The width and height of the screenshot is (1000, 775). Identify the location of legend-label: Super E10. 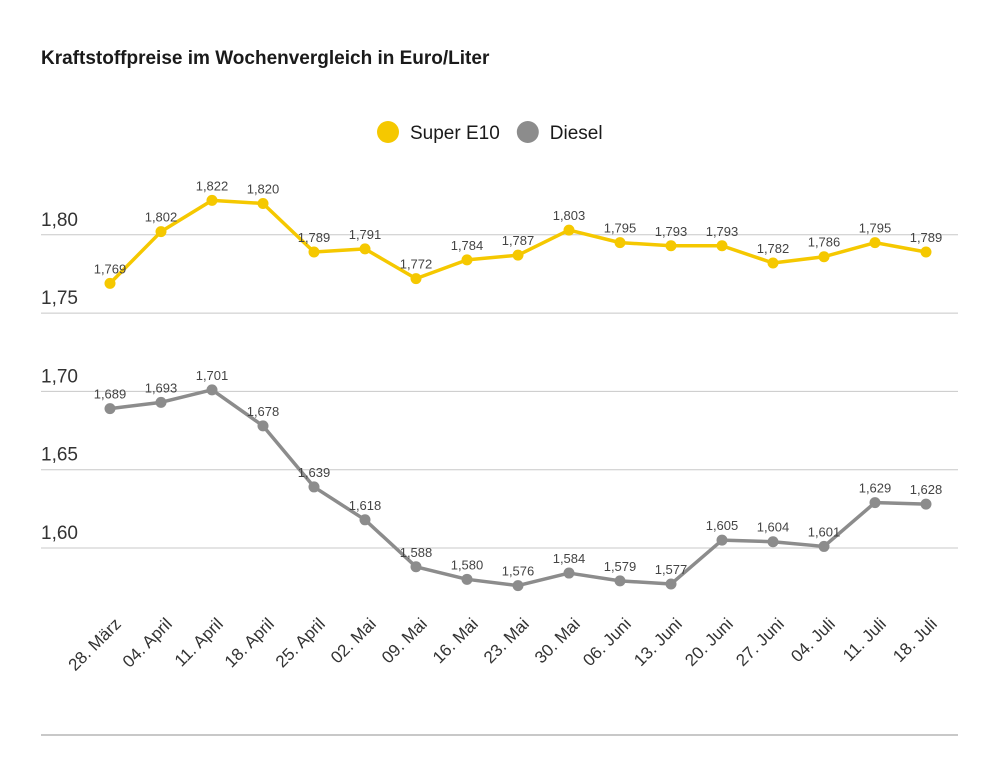
(455, 133).